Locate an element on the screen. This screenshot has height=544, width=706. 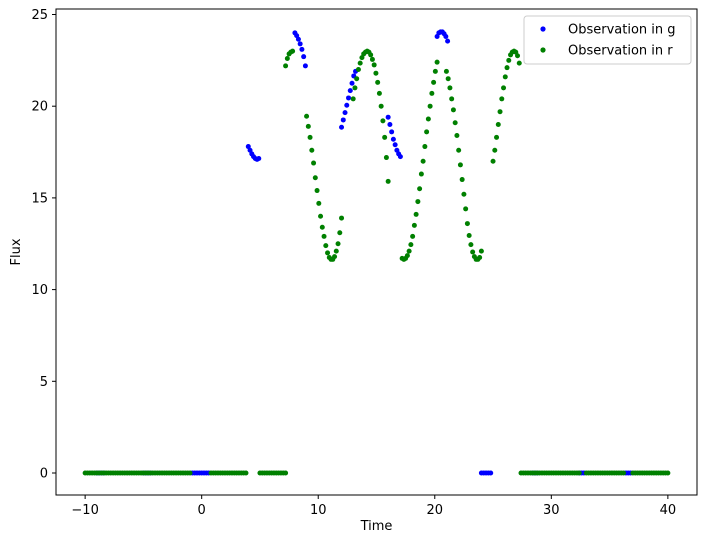
legend-marker-g is located at coordinates (543, 29).